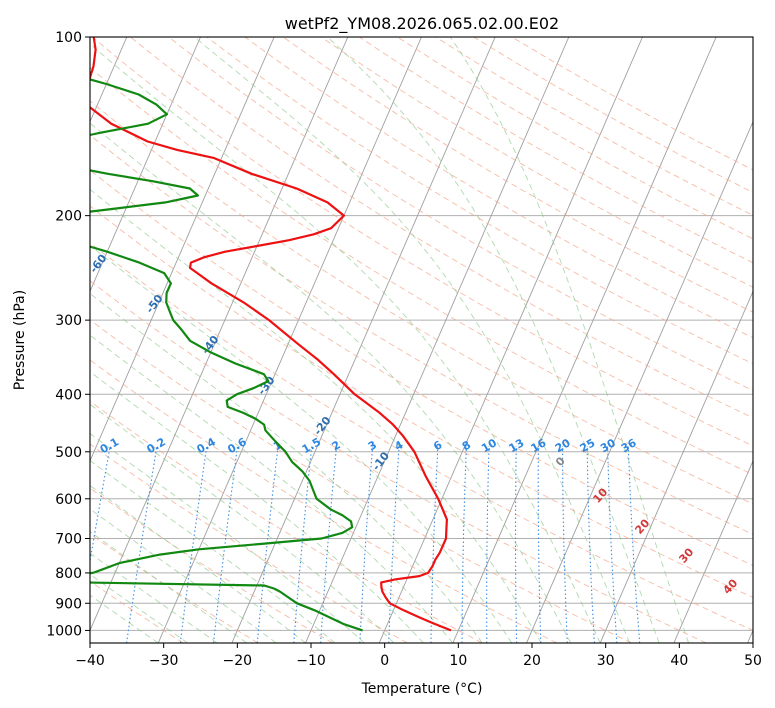 This screenshot has height=708, width=775. Describe the element at coordinates (532, 661) in the screenshot. I see `x-tick-label: 20` at that location.